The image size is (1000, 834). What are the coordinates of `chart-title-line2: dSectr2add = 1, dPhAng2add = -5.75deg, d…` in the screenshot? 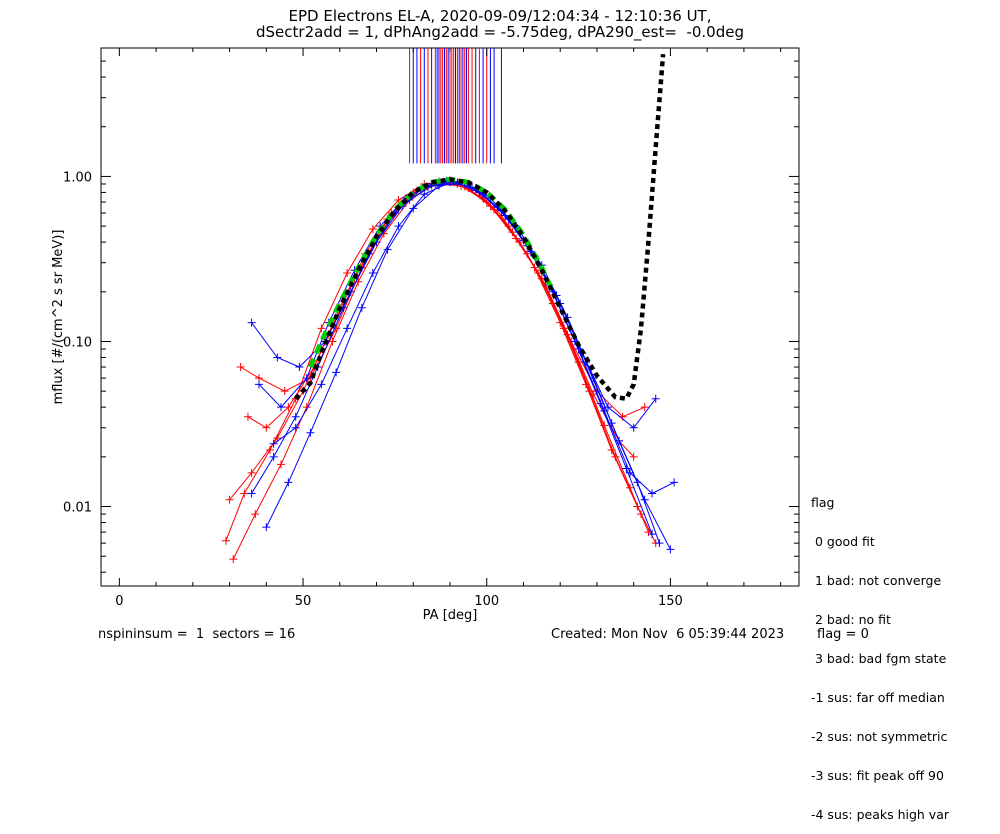 It's located at (500, 32).